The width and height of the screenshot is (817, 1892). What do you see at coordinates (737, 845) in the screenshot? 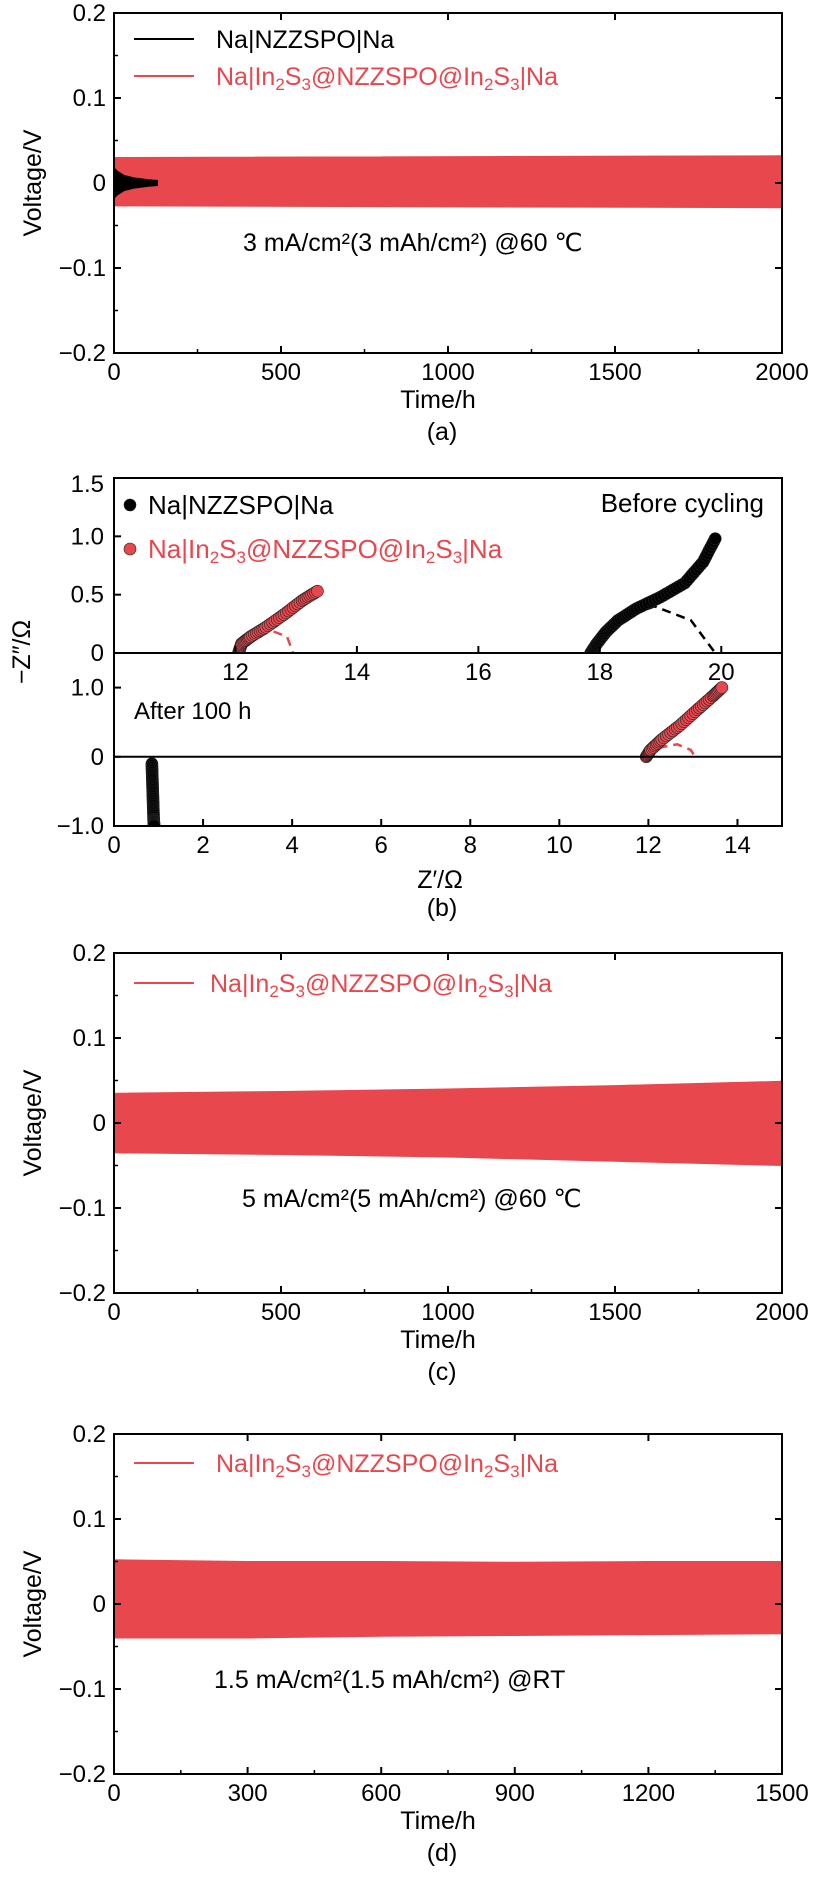
I see `bottom-x-tick-label: 14` at bounding box center [737, 845].